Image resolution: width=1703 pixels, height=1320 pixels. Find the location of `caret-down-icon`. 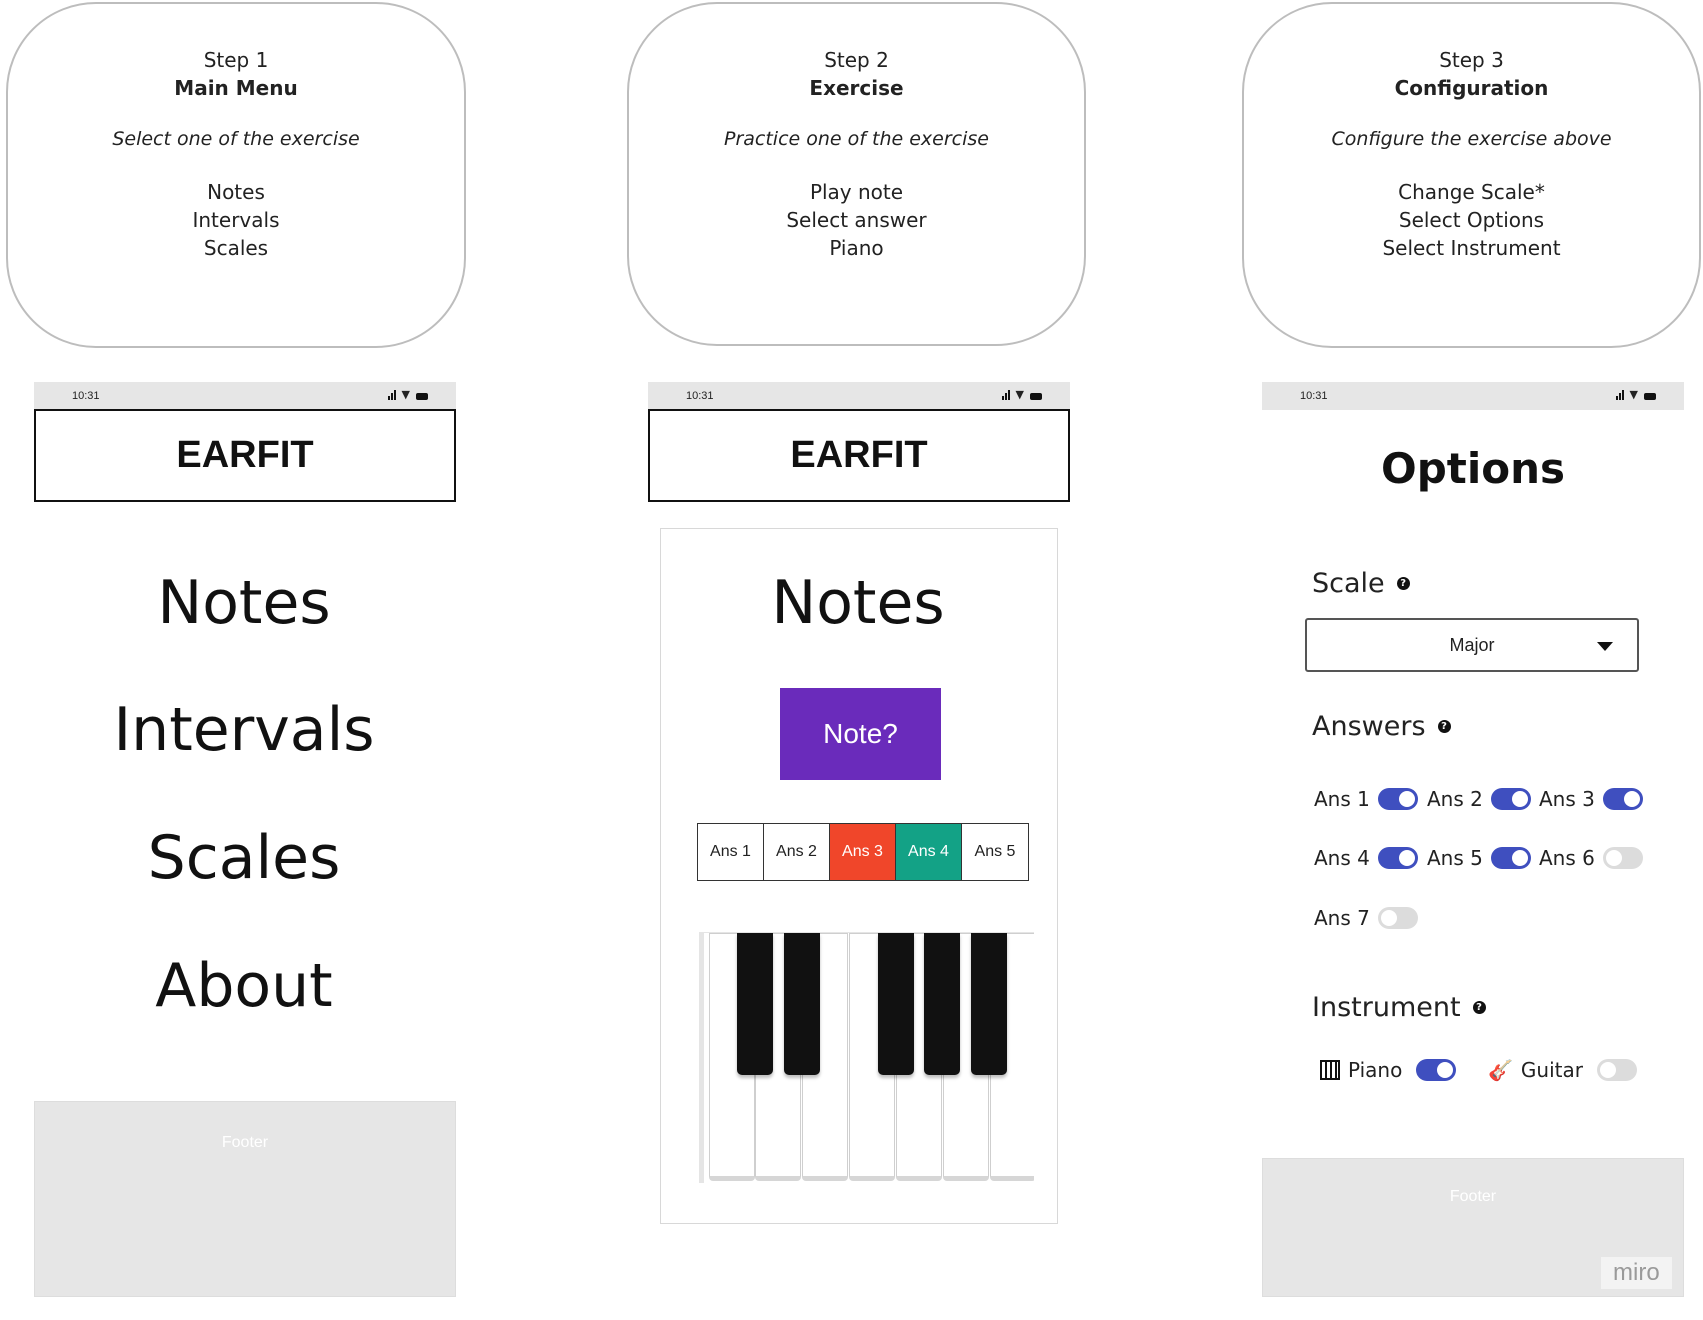

caret-down-icon is located at coordinates (1605, 646).